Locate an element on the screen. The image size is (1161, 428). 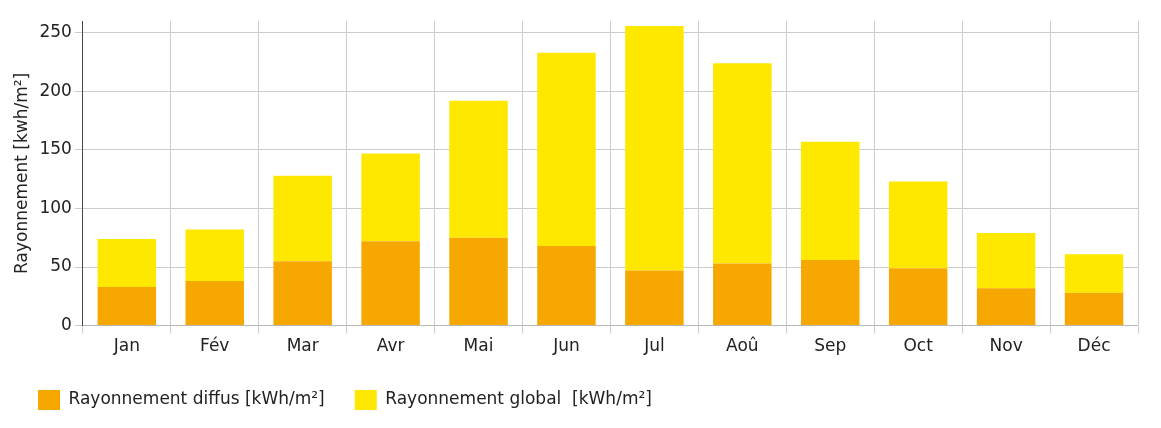
x-tick-label: Jul is located at coordinates (654, 345).